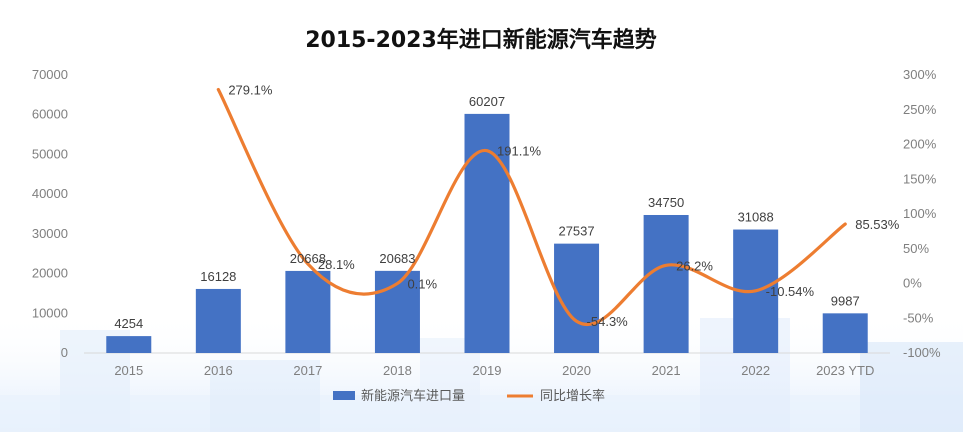  What do you see at coordinates (307, 370) in the screenshot?
I see `x-tick-label: 2017` at bounding box center [307, 370].